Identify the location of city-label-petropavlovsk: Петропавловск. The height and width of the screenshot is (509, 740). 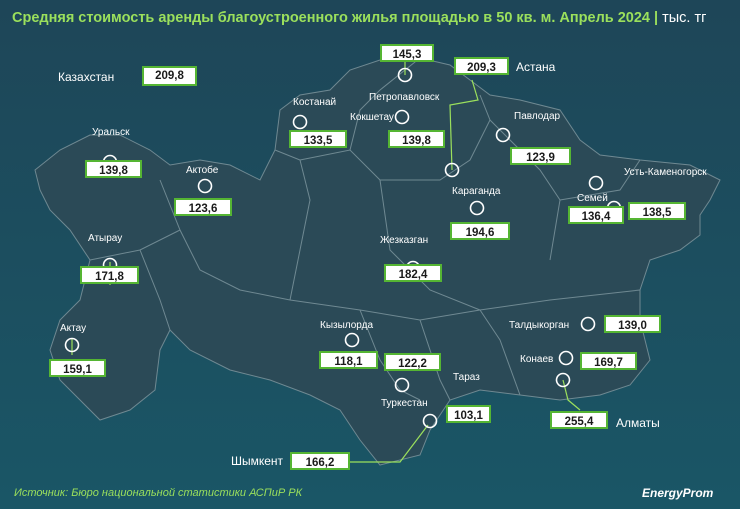
(404, 97).